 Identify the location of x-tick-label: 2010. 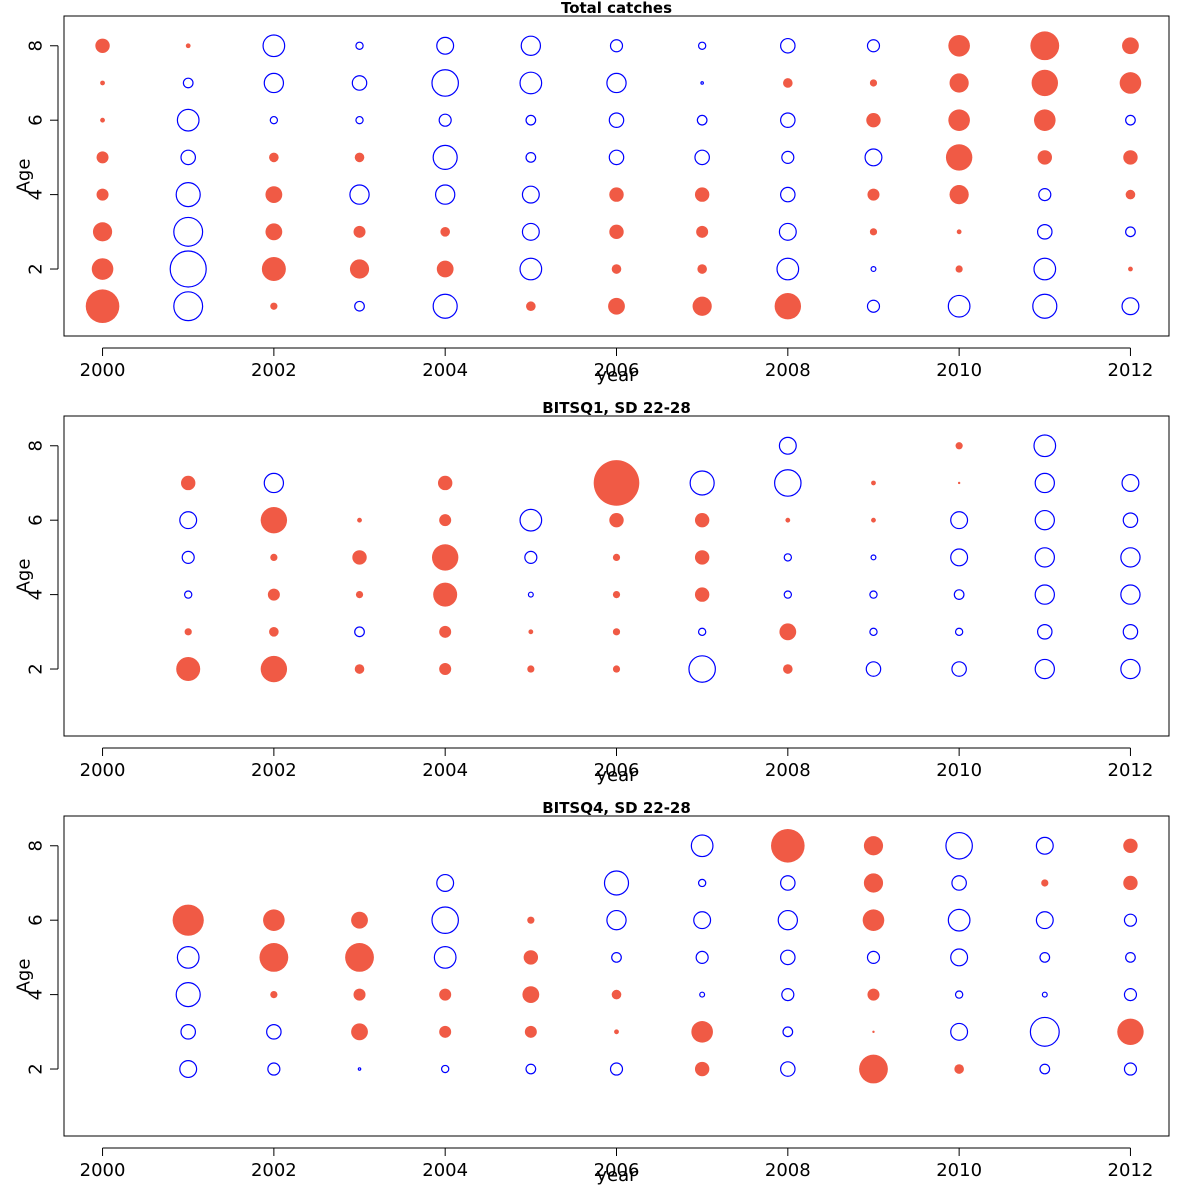
(959, 770).